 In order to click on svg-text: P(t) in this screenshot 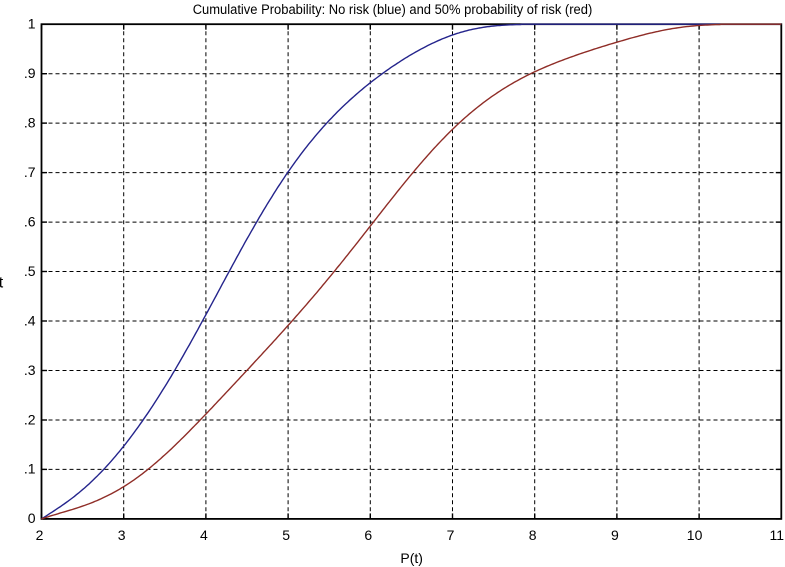, I will do `click(411, 558)`.